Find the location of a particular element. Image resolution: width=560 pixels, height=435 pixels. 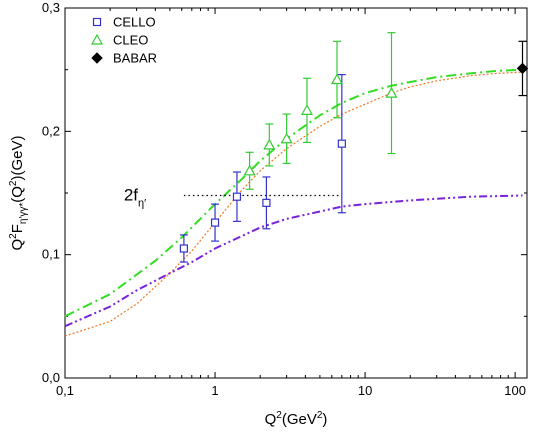

x-tick-label: 10 is located at coordinates (365, 390).